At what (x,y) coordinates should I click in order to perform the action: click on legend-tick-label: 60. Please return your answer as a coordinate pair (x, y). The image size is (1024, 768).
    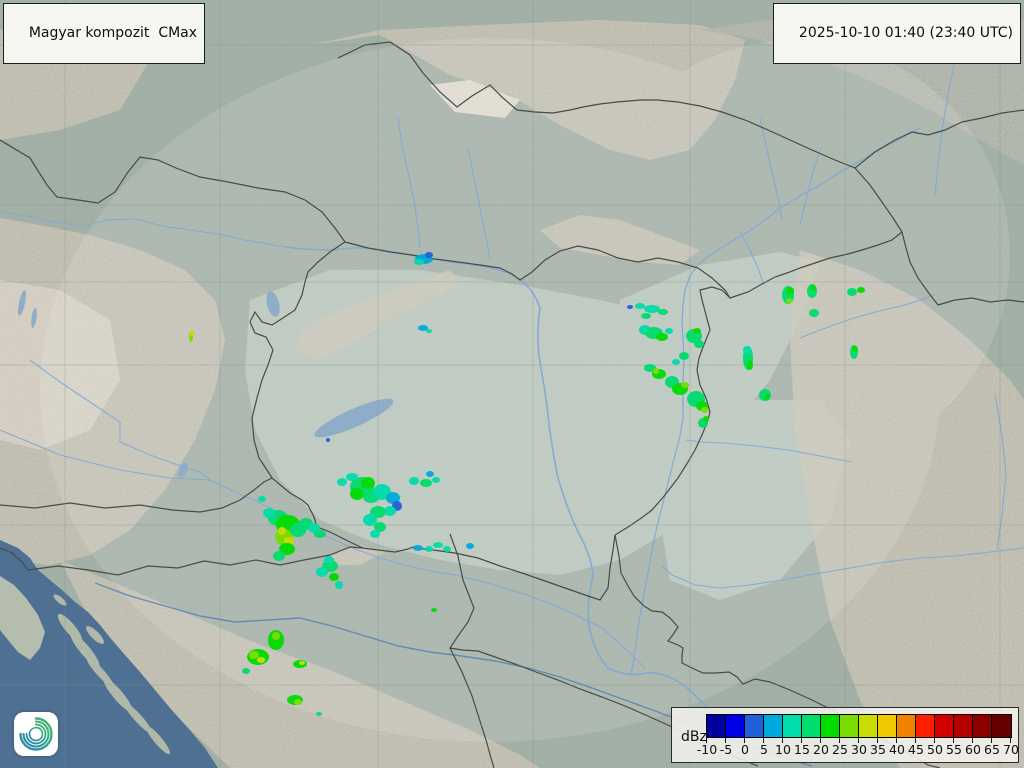
    Looking at the image, I should click on (973, 749).